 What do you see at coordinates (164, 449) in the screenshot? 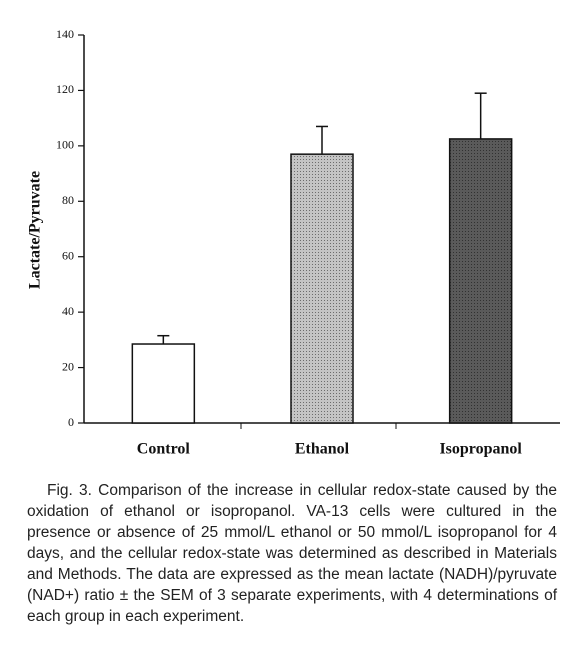
I see `x-tick-label: Control` at bounding box center [164, 449].